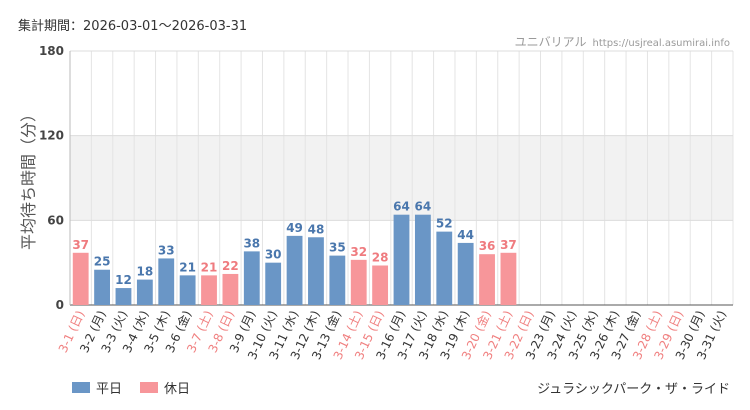 The height and width of the screenshot is (410, 750). I want to click on legend-weekday-label: 平日, so click(109, 389).